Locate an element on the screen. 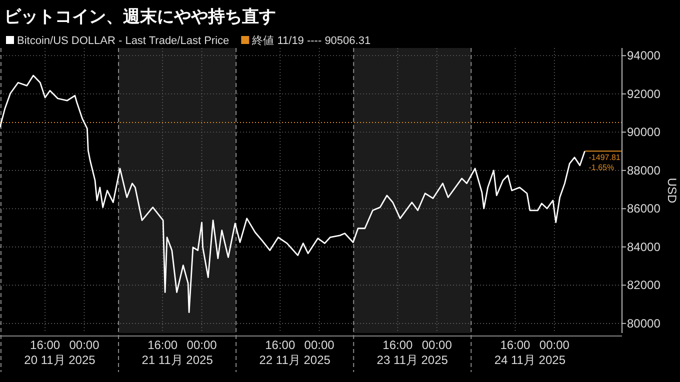 This screenshot has width=680, height=382. text: 23 11月 2025 is located at coordinates (412, 360).